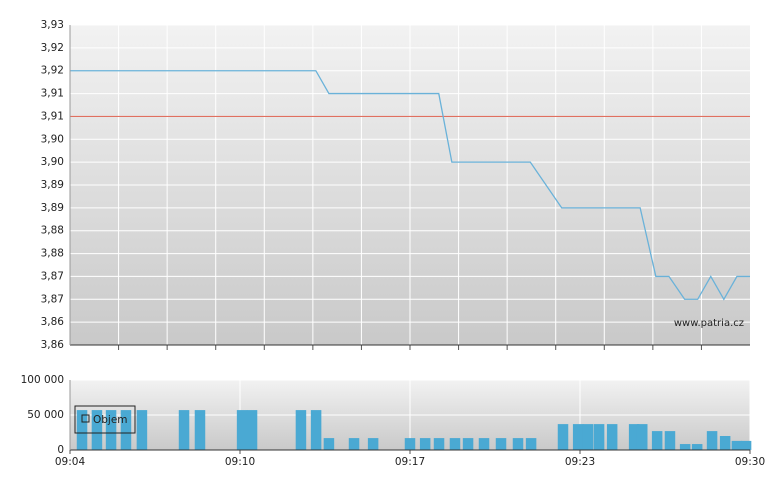  Describe the element at coordinates (580, 462) in the screenshot. I see `x-tick-label: 09:23` at that location.